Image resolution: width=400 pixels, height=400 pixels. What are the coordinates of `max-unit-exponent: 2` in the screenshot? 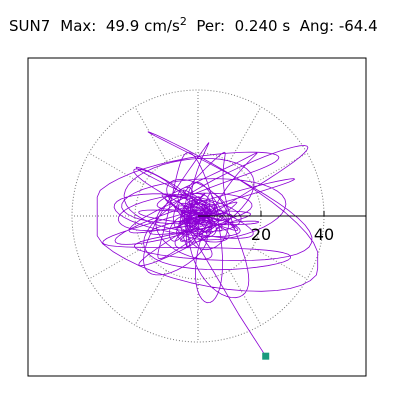 It's located at (183, 21).